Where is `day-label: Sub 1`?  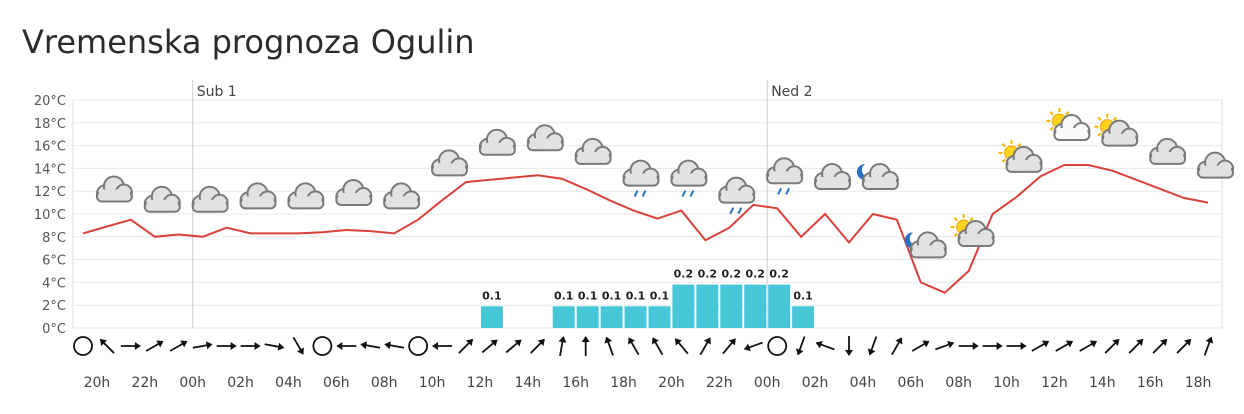
day-label: Sub 1 is located at coordinates (217, 92).